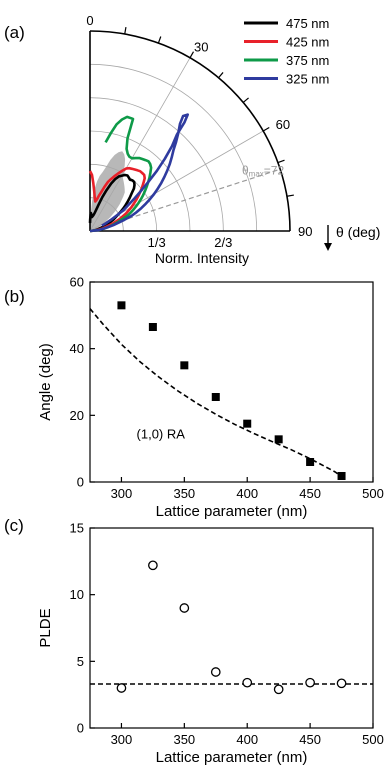  Describe the element at coordinates (157, 242) in the screenshot. I see `panel-a-radial-tick-1-3: 1/3` at that location.